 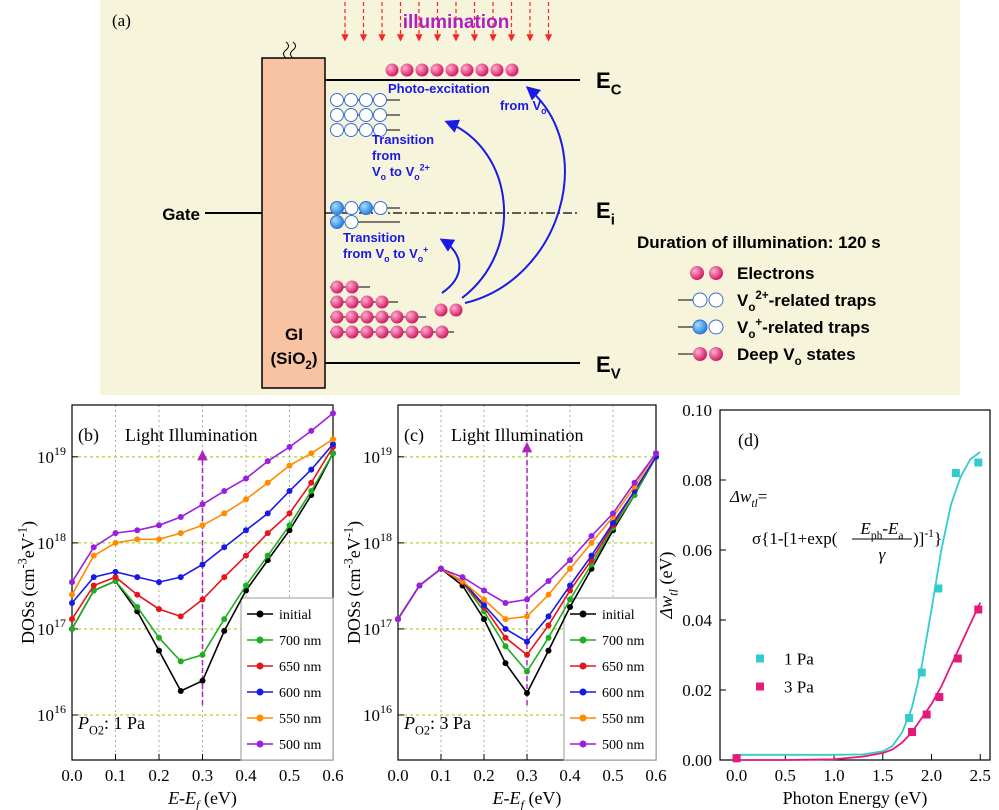 What do you see at coordinates (51, 627) in the screenshot?
I see `y-tick-label: 1017` at bounding box center [51, 627].